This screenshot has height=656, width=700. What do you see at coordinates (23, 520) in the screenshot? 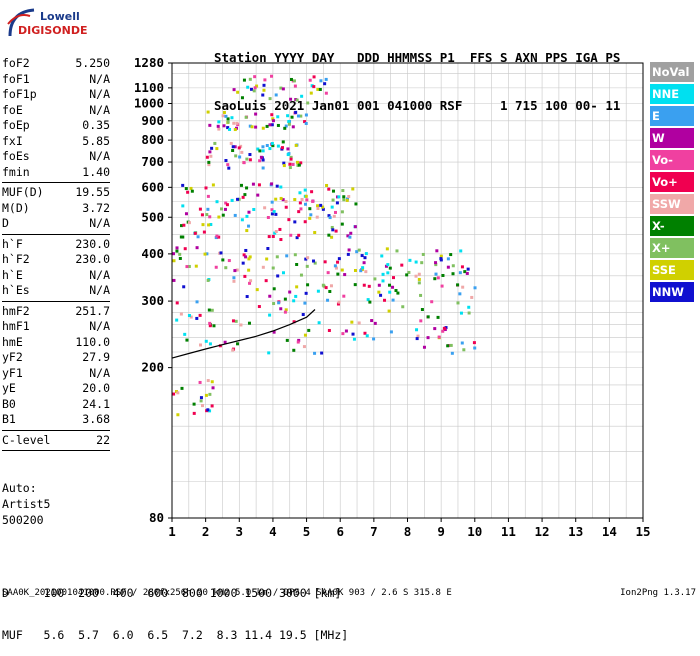
I see `auto-line3: 500200` at bounding box center [23, 520].